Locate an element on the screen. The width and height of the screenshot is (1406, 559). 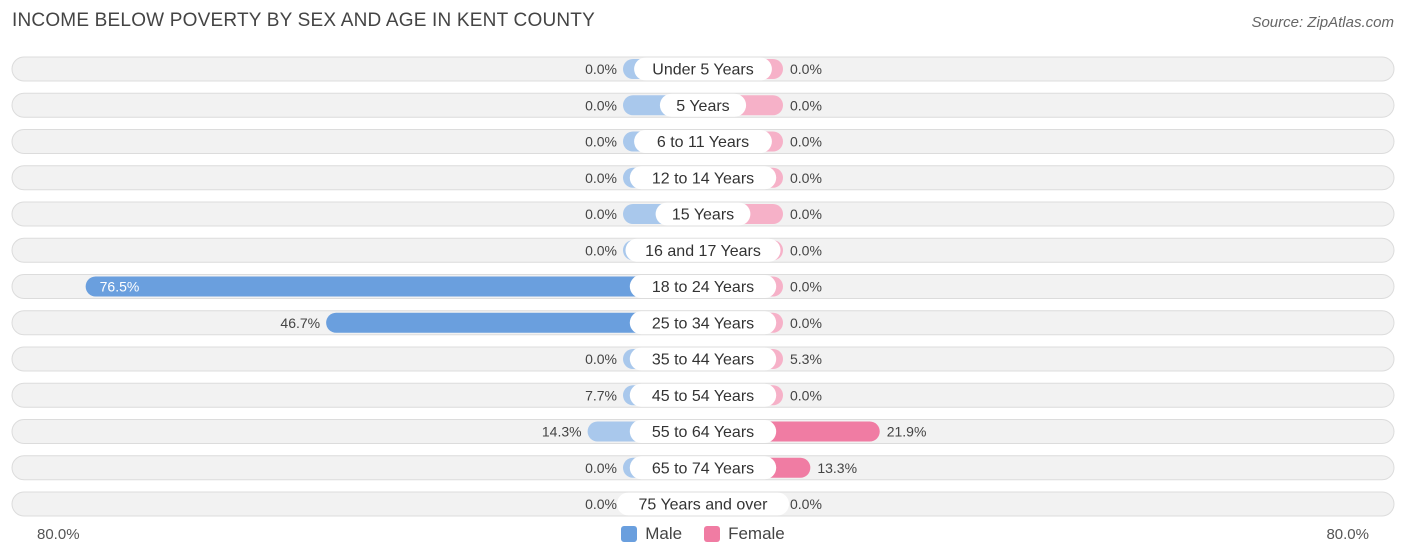
legend-label-male: Male is located at coordinates (664, 533).